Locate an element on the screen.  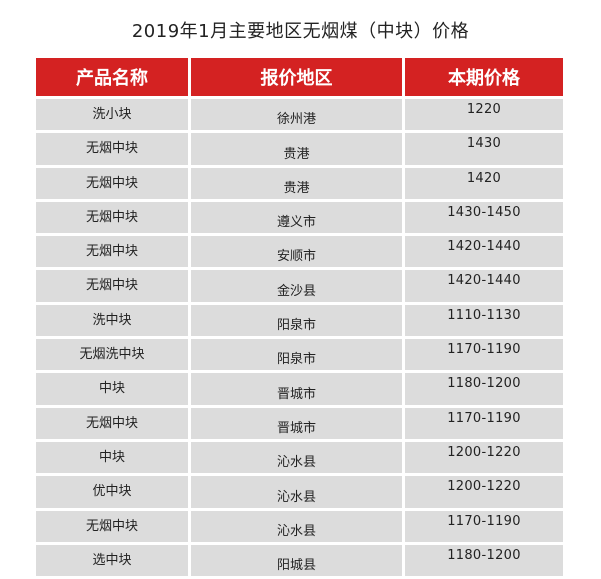
cell-price: 1430 is located at coordinates (484, 149).